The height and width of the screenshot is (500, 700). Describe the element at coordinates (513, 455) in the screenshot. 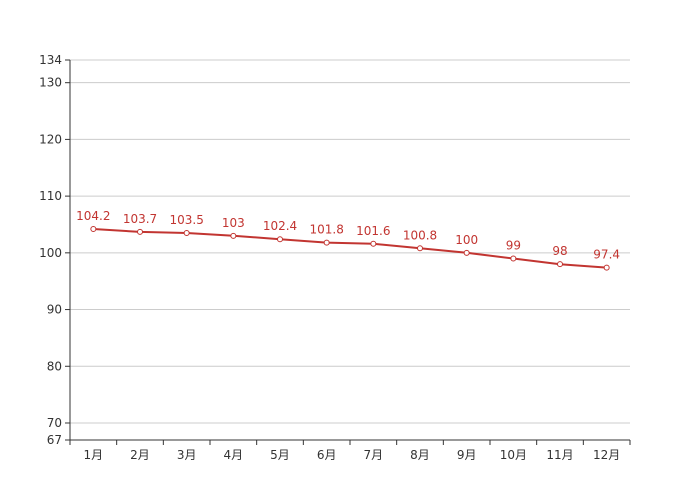

I see `x-tick-label: 10月` at that location.